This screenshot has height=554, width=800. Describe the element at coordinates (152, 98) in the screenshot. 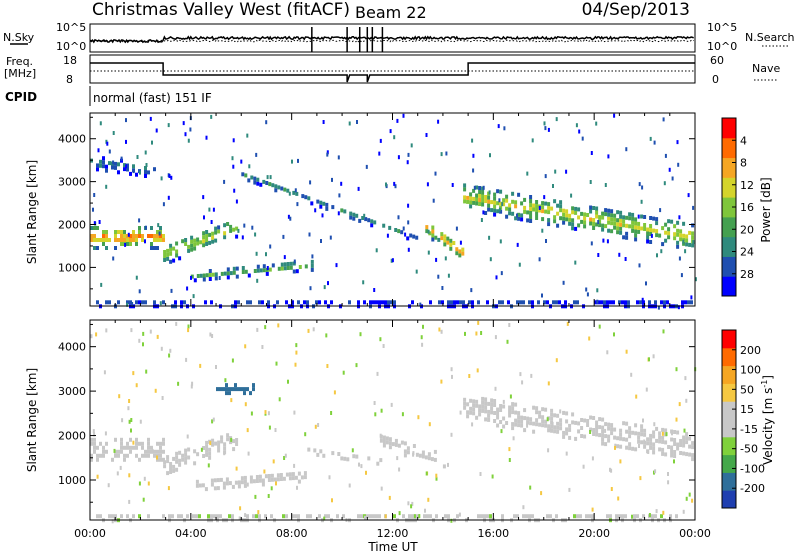

I see `cpid-text: normal (fast) 151 IF` at that location.